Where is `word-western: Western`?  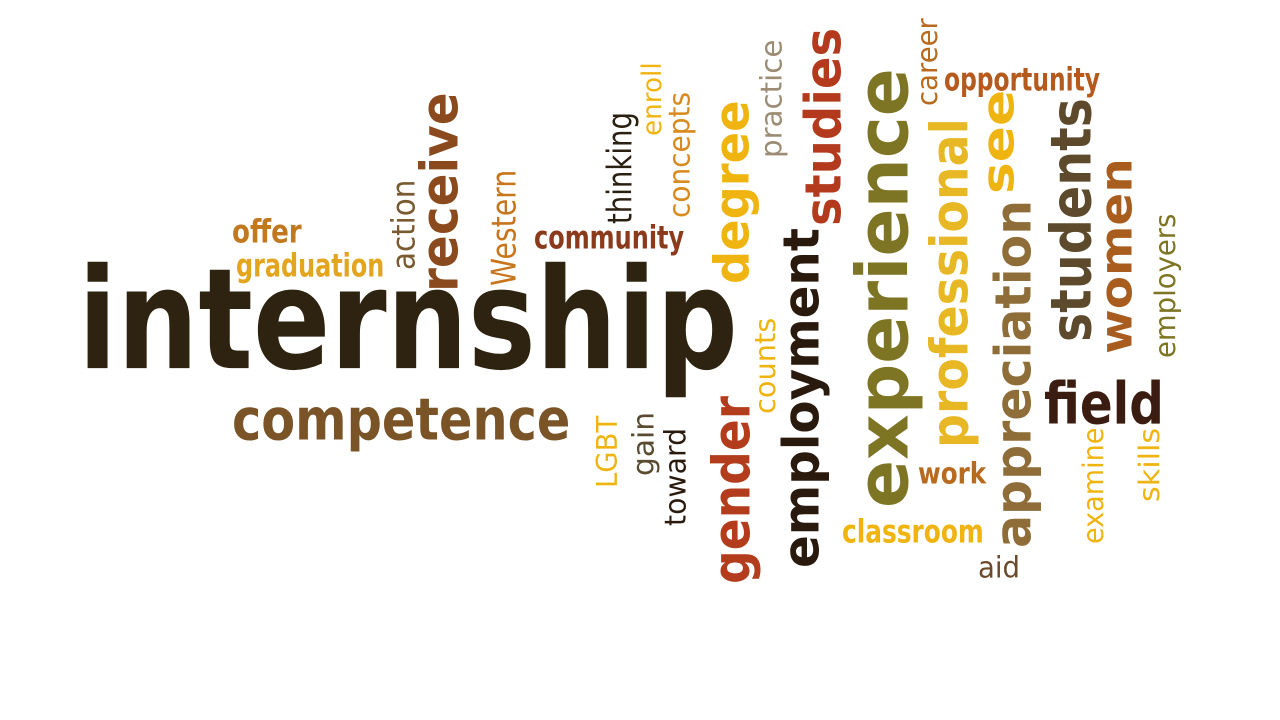
word-western: Western is located at coordinates (504, 227).